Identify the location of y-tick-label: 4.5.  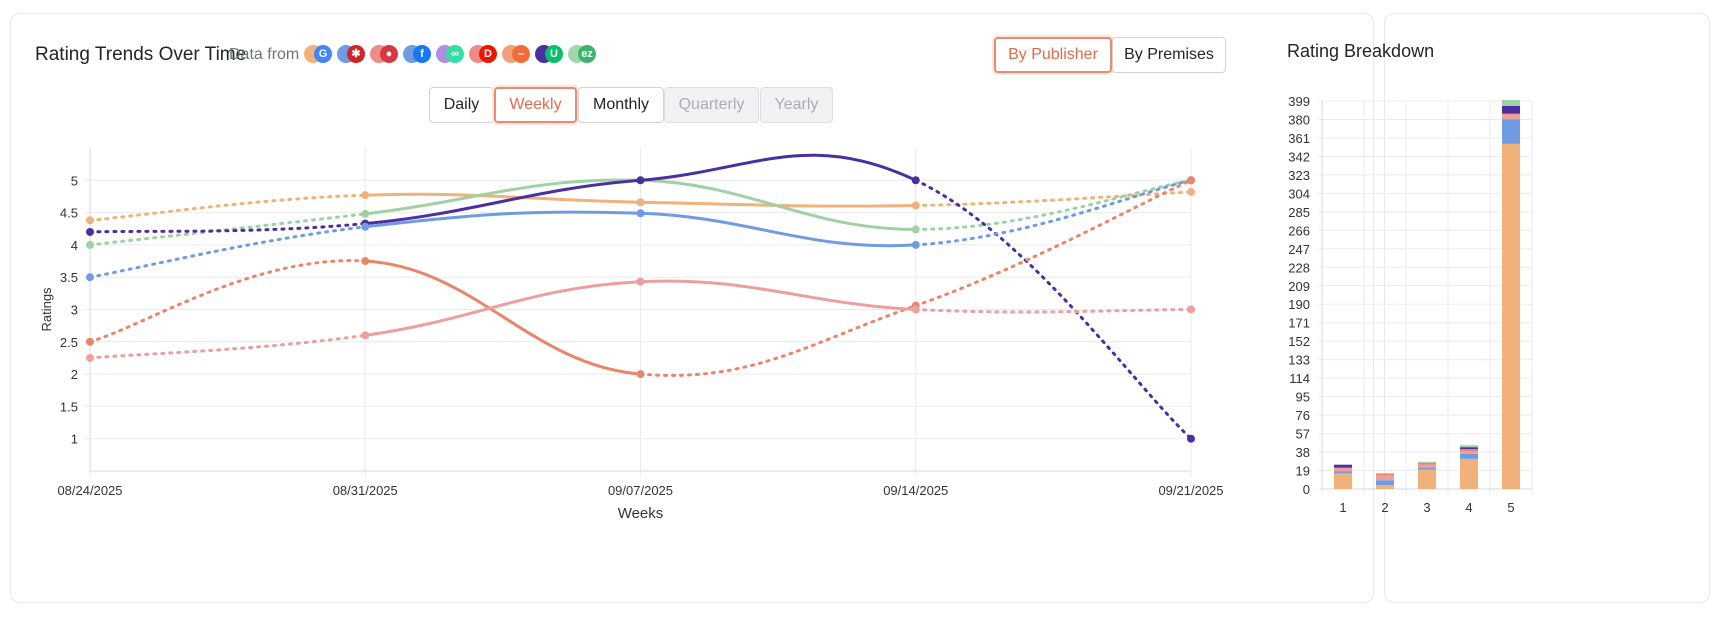
(69, 213).